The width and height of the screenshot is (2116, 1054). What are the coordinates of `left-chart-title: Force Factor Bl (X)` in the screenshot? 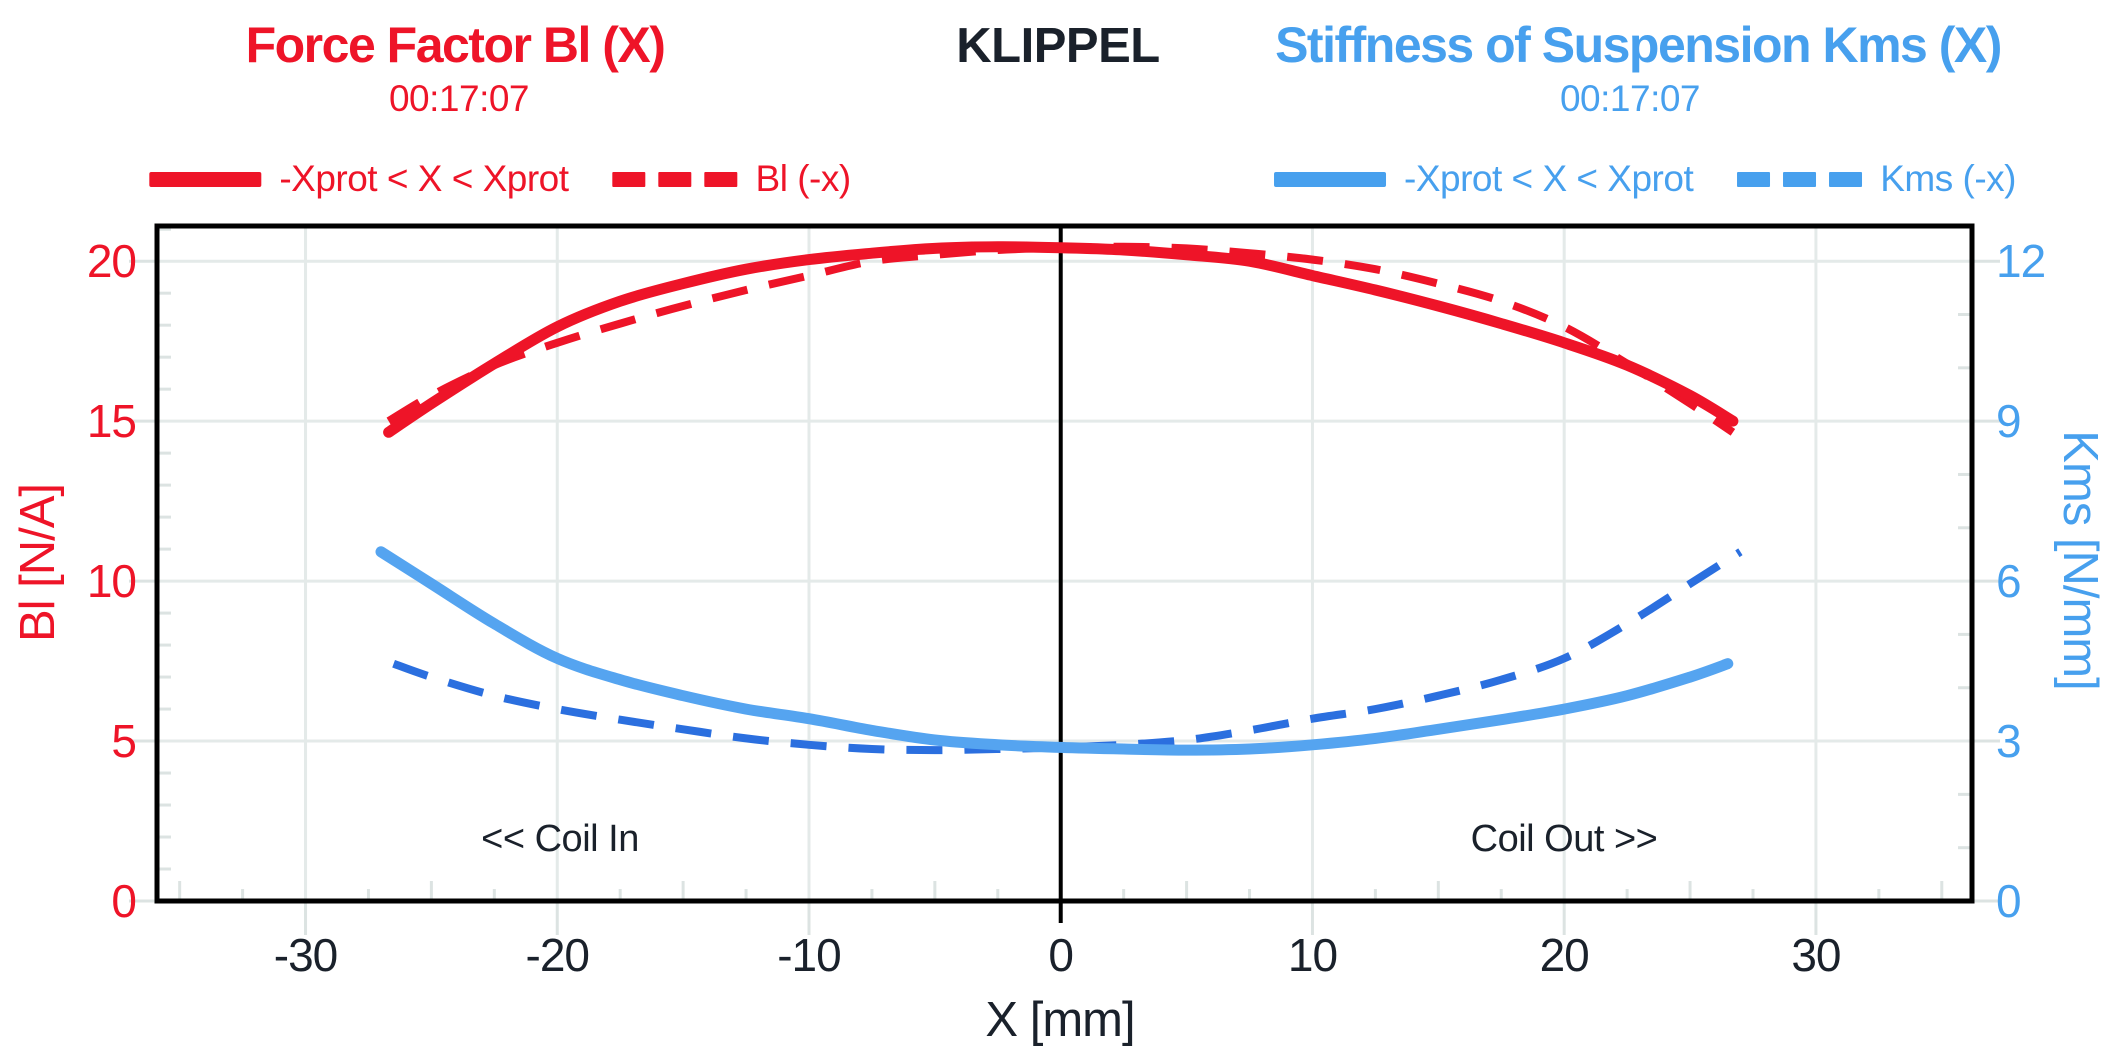 It's located at (455, 45).